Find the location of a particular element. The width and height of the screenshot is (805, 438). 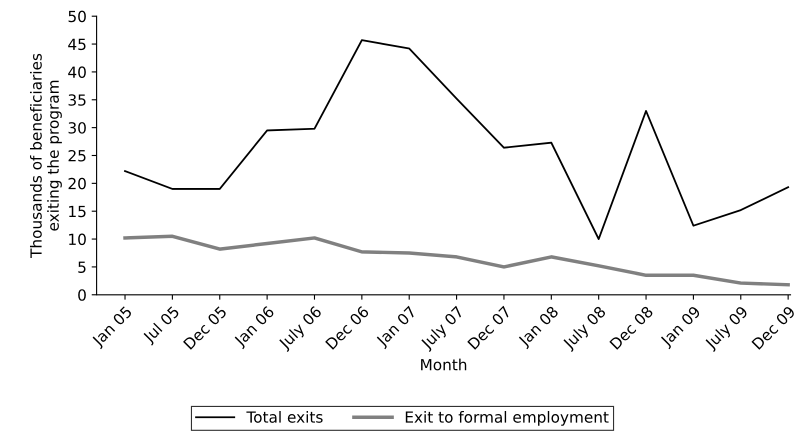

x-tick-label: Dec 05 is located at coordinates (205, 328).